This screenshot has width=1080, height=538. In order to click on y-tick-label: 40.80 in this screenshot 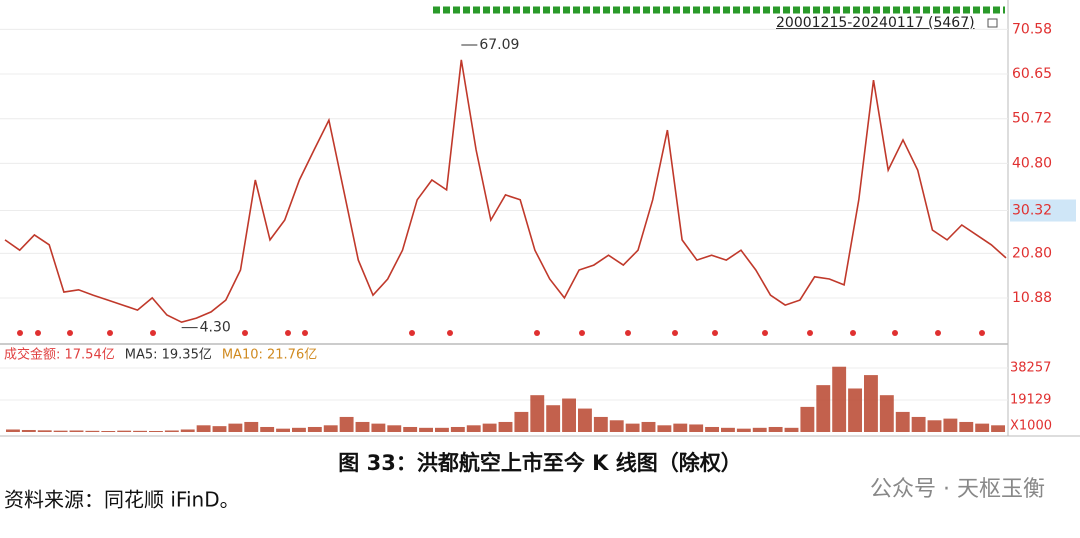, I will do `click(1032, 163)`.